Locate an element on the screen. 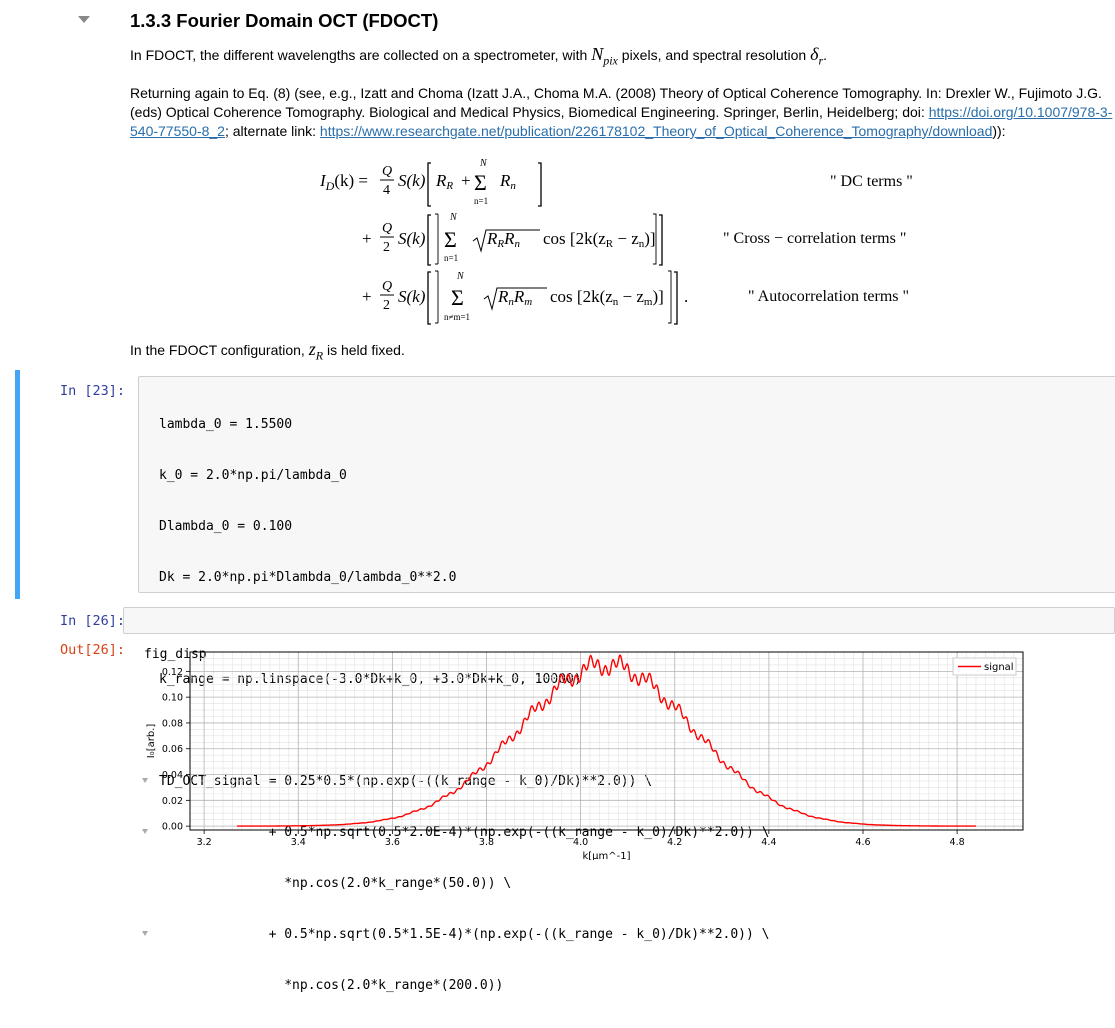 The image size is (1115, 1028). zr-symbol: zR is located at coordinates (316, 351).